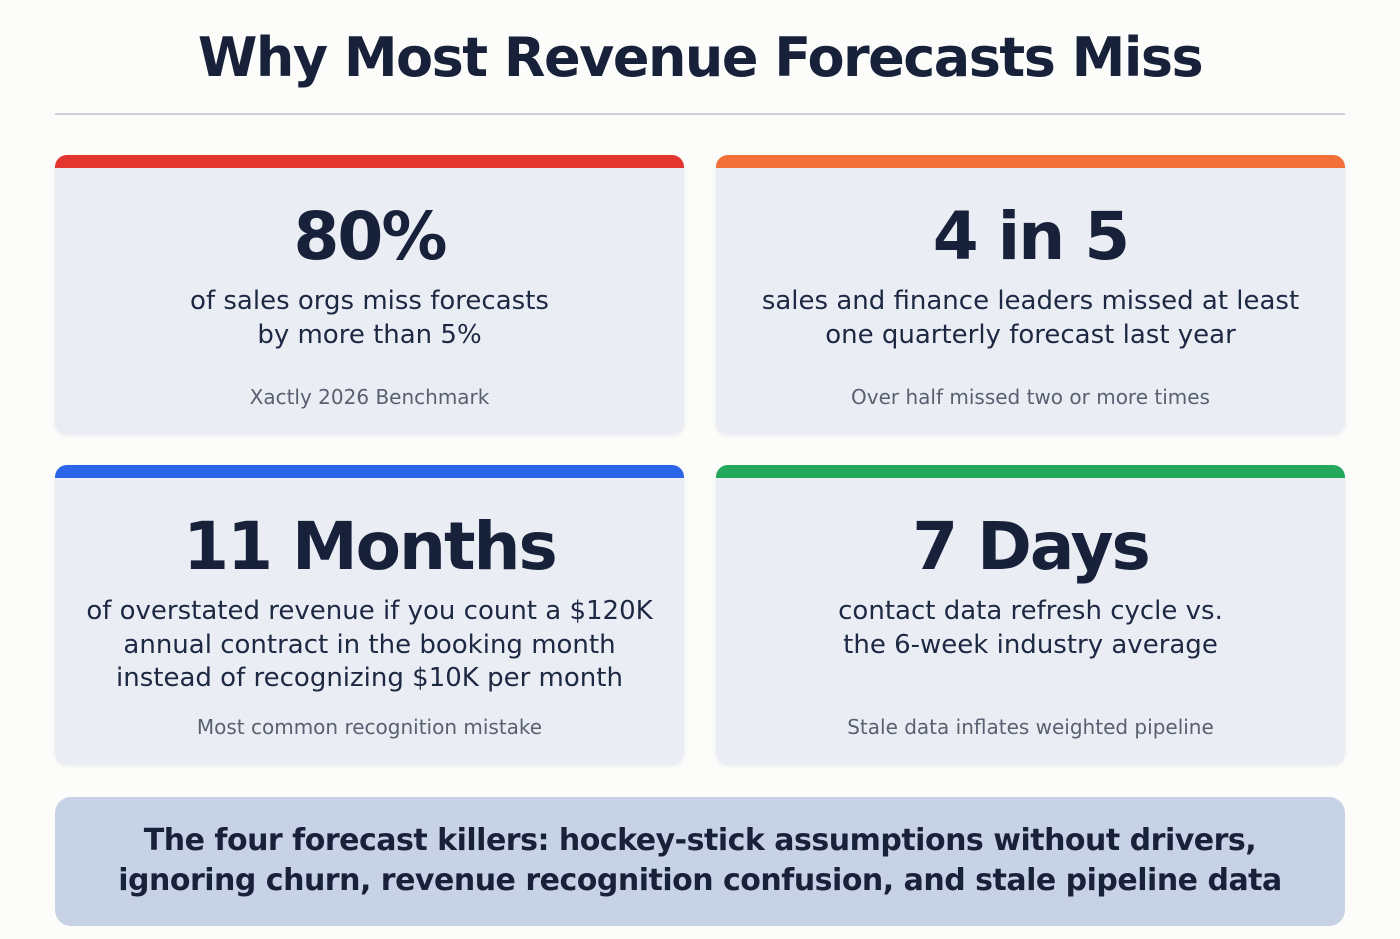 This screenshot has height=939, width=1400. What do you see at coordinates (1030, 471) in the screenshot?
I see `card-accent-bar-green` at bounding box center [1030, 471].